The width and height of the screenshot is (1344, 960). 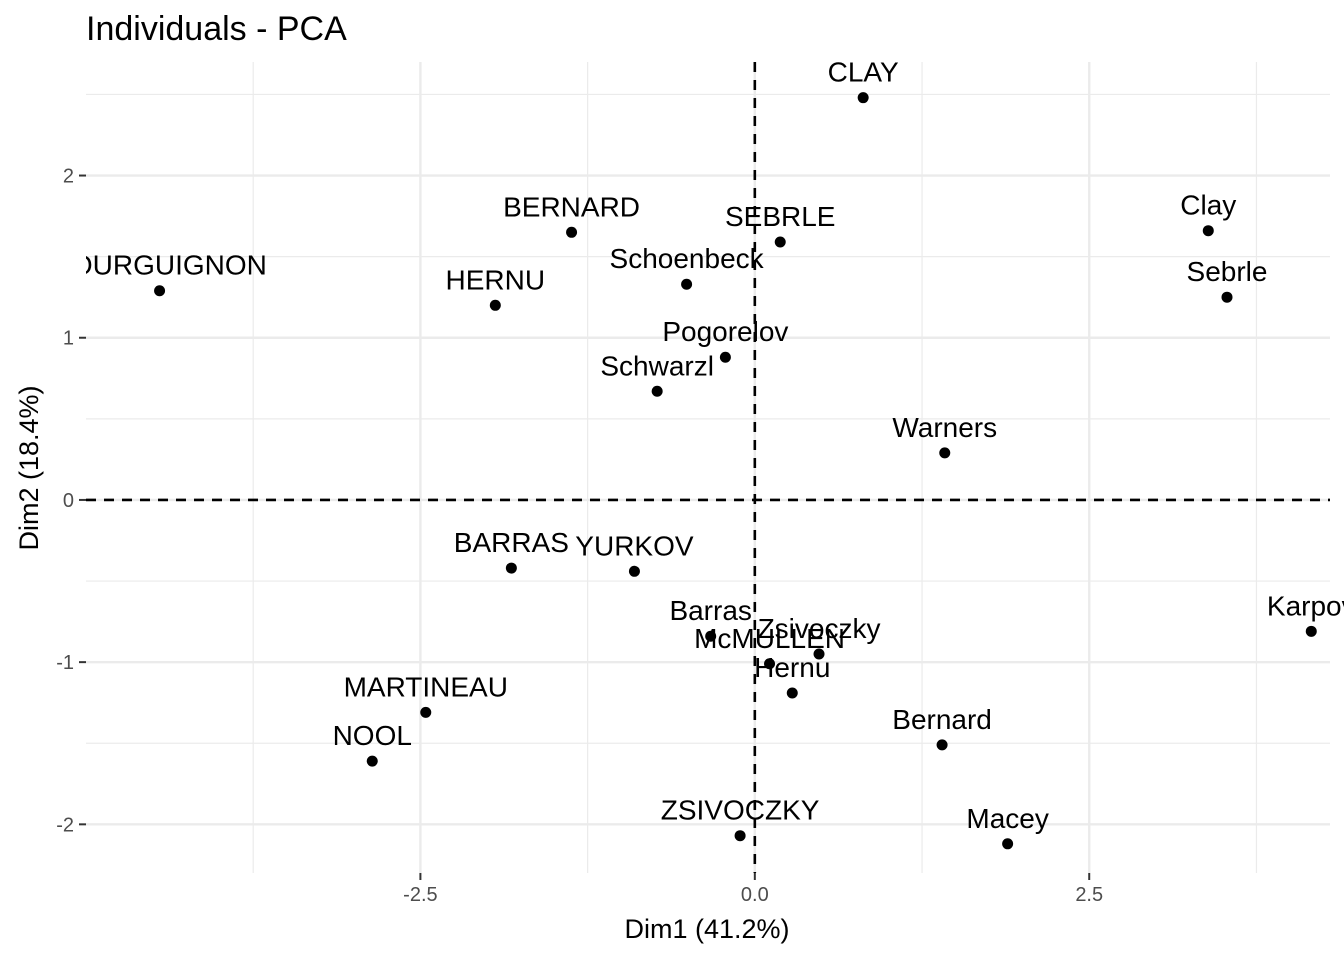 What do you see at coordinates (942, 719) in the screenshot?
I see `data-point-label: Bernard` at bounding box center [942, 719].